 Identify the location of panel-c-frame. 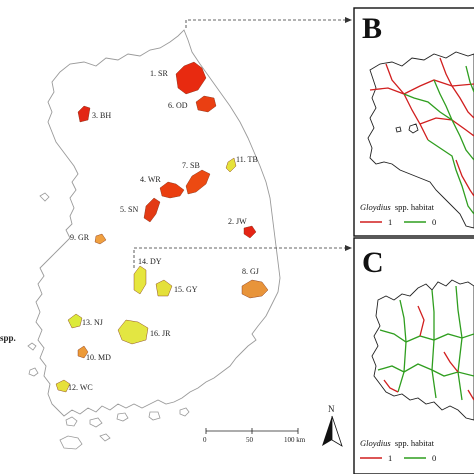
(413, 355).